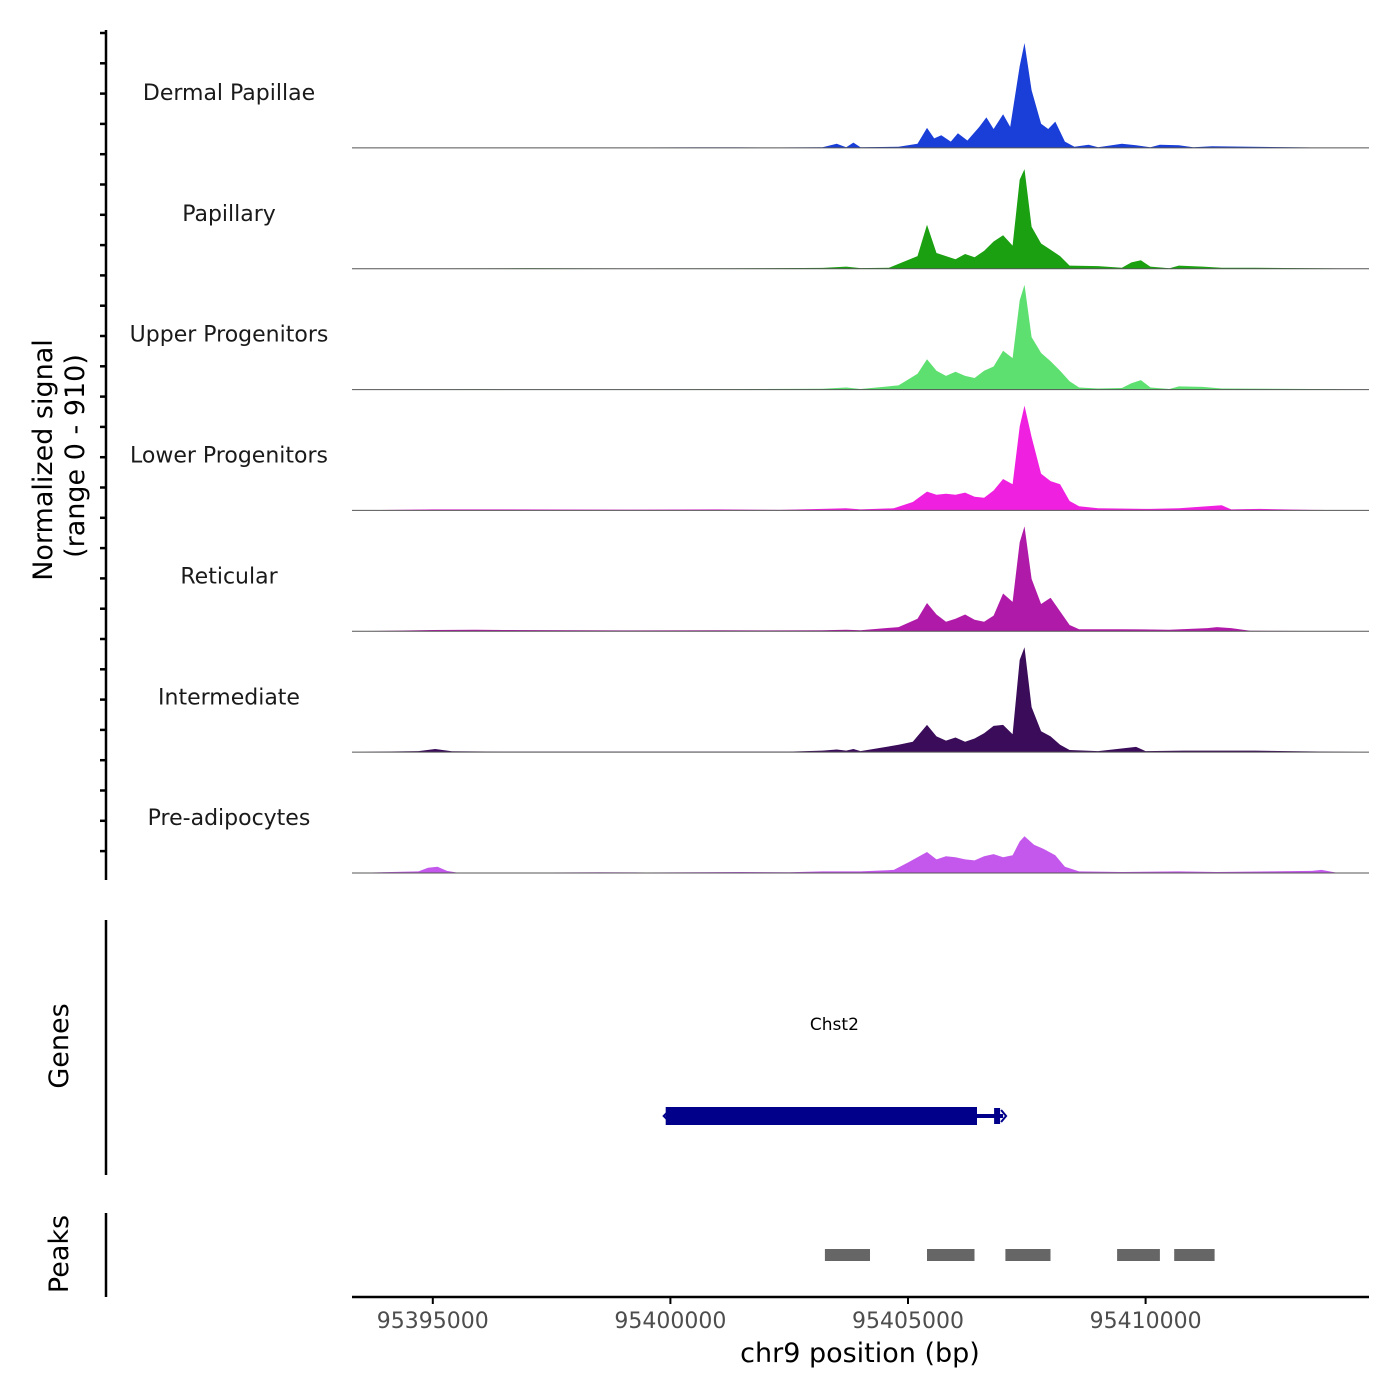 The width and height of the screenshot is (1400, 1400). I want to click on track-intermediate: Intermediate, so click(763, 700).